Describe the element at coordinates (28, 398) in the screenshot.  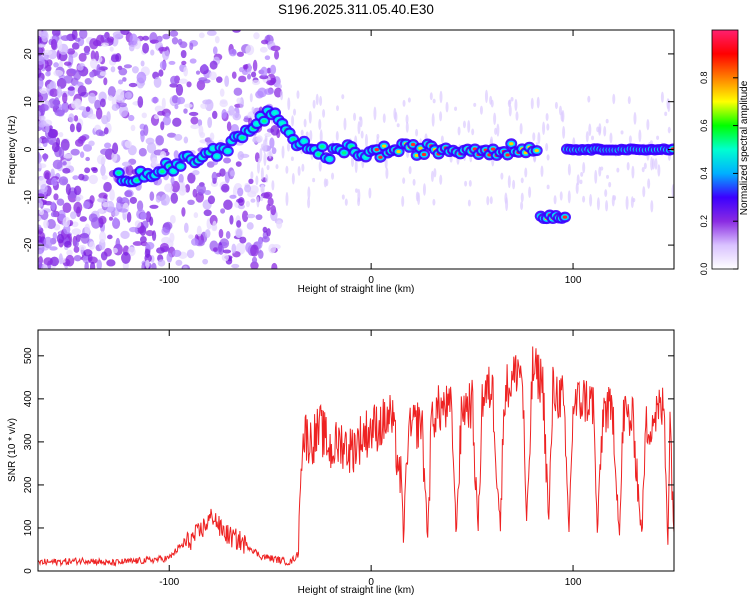
I see `snr-y-tick-label: 400` at that location.